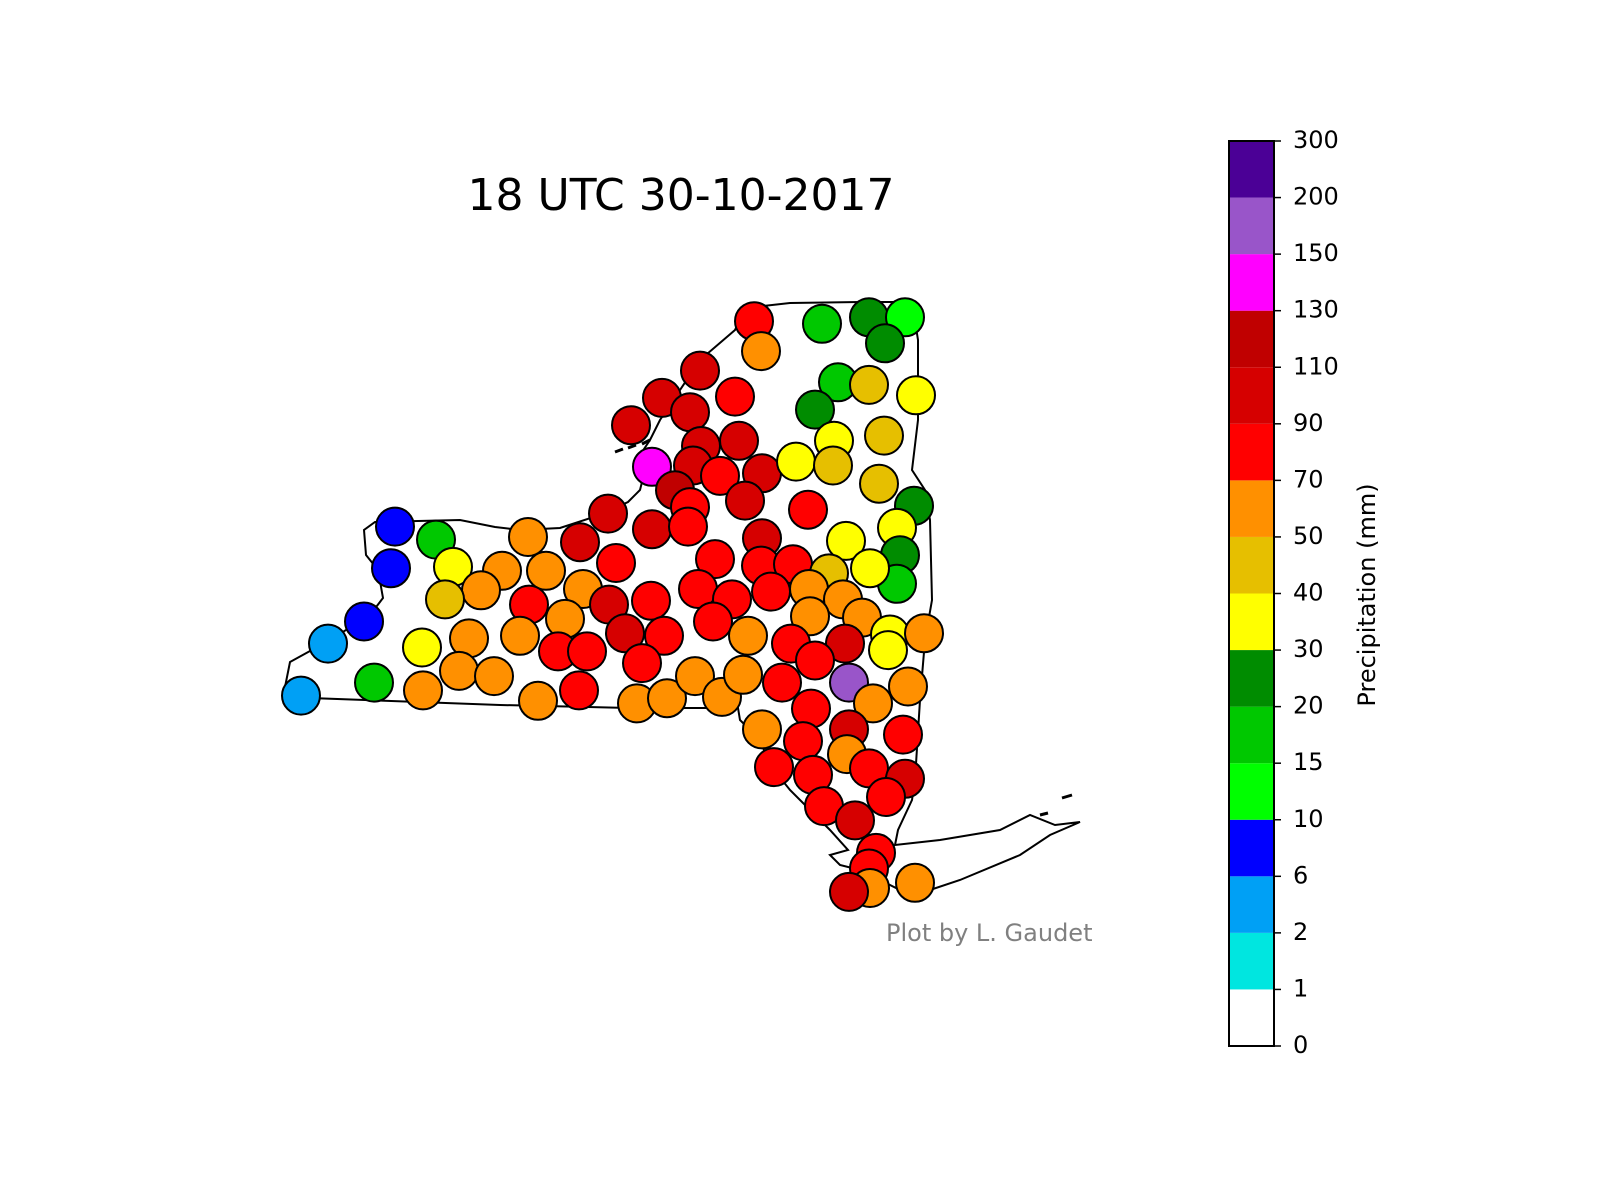 Image resolution: width=1600 pixels, height=1200 pixels. Describe the element at coordinates (1367, 594) in the screenshot. I see `colorbar-label: Precipitation (mm)` at that location.